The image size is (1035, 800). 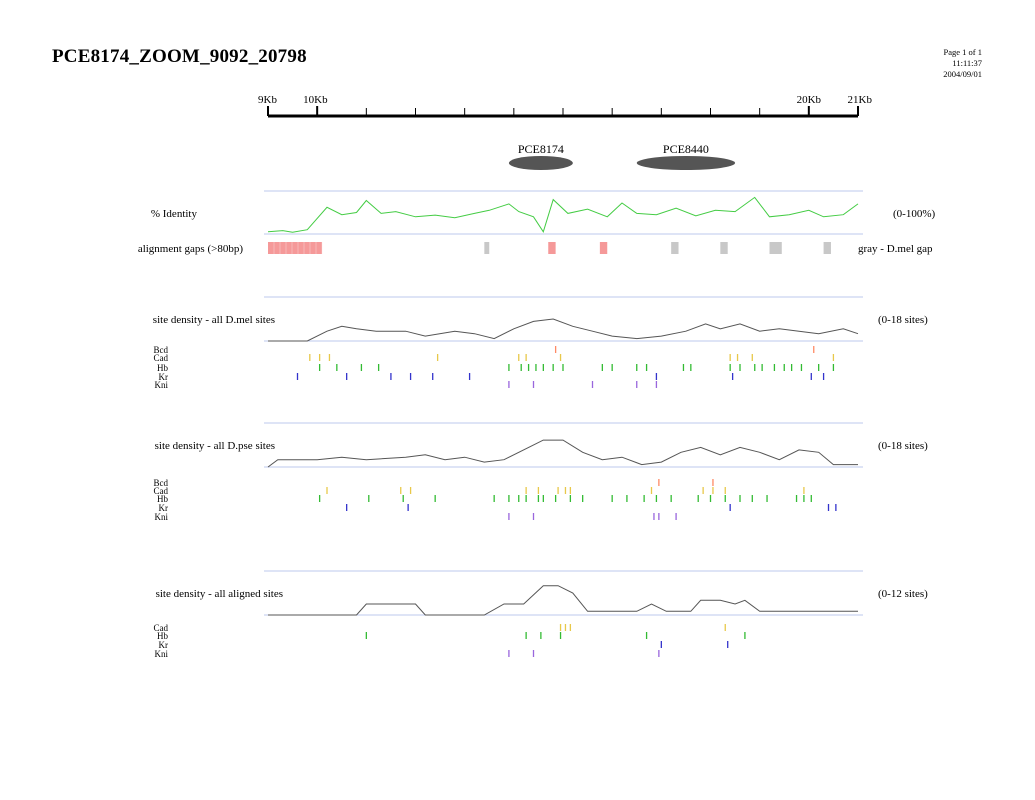 I want to click on ruler-label: 10Kb, so click(x=315, y=100).